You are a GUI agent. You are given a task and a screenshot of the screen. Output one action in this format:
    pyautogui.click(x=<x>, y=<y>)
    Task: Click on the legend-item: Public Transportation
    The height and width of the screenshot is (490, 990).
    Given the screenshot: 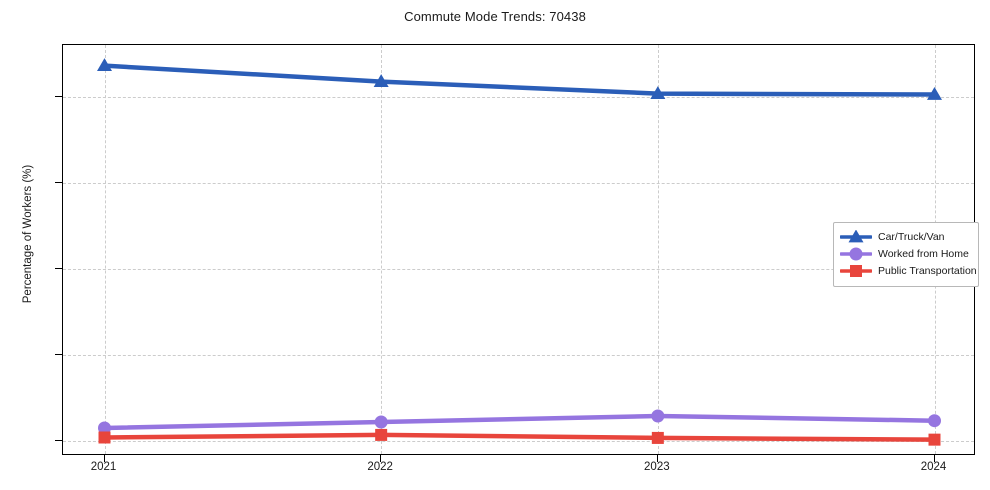 What is the action you would take?
    pyautogui.click(x=908, y=271)
    